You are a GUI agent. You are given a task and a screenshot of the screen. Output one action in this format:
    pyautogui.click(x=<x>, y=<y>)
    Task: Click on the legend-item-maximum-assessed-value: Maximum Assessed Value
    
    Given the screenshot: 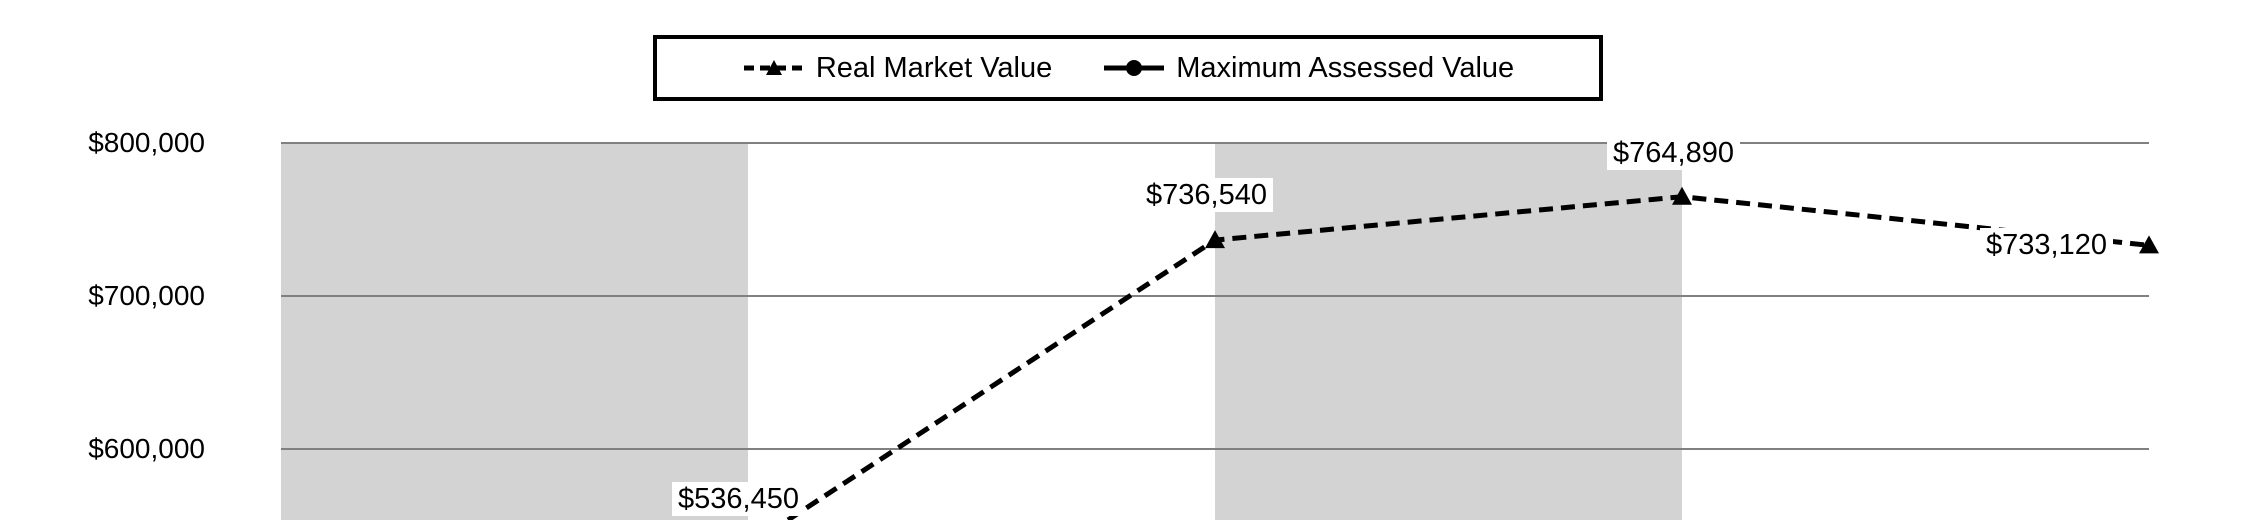 What is the action you would take?
    pyautogui.click(x=1308, y=68)
    